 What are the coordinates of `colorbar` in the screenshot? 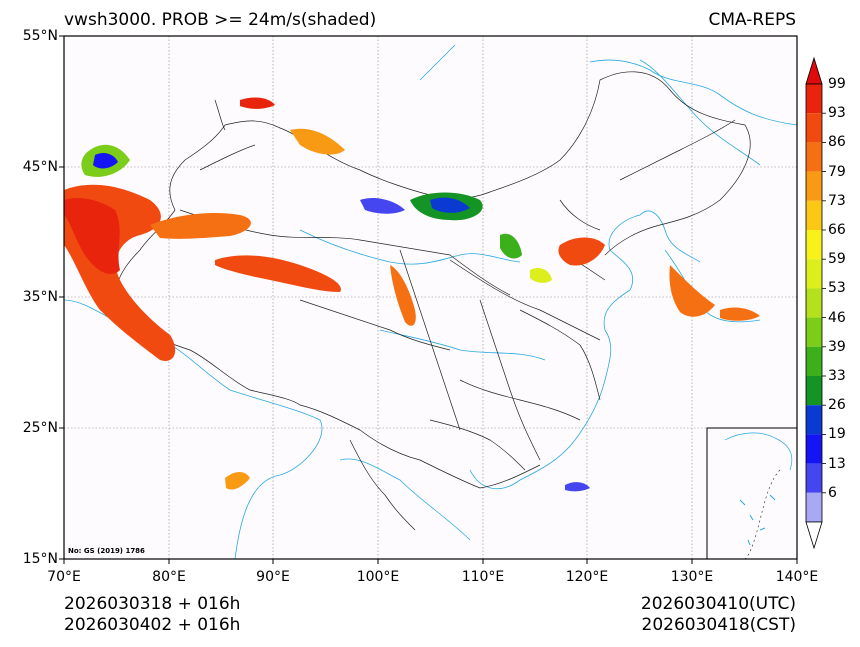 It's located at (815, 303).